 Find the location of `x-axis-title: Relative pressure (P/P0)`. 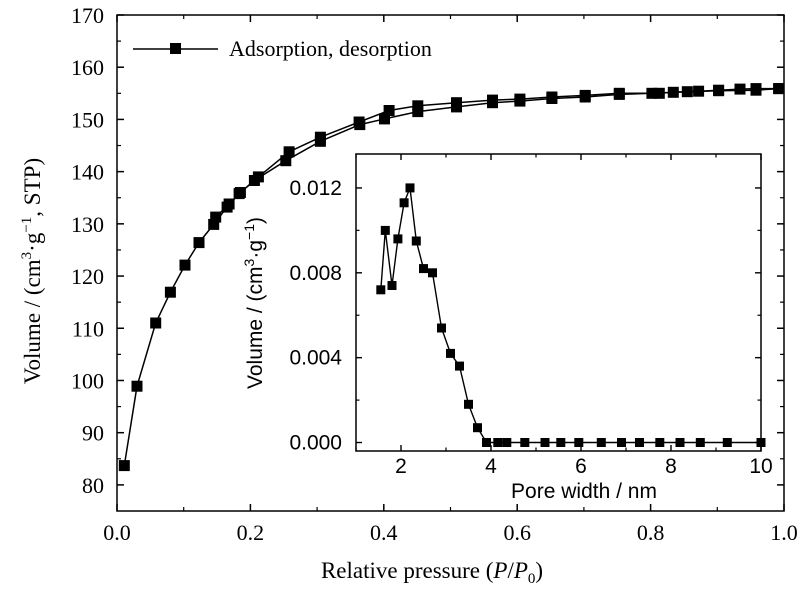

x-axis-title: Relative pressure (P/P0) is located at coordinates (432, 572).